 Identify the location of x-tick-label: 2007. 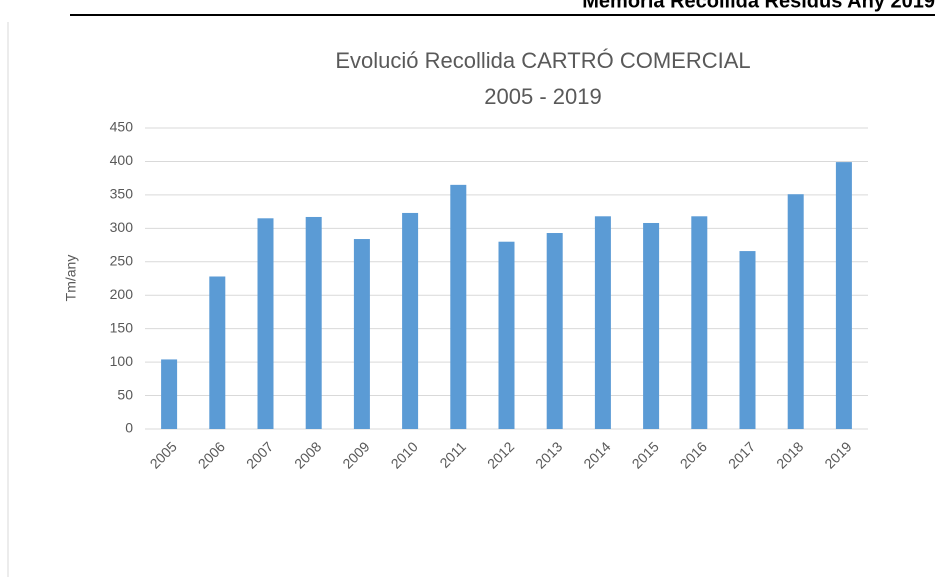
(259, 454).